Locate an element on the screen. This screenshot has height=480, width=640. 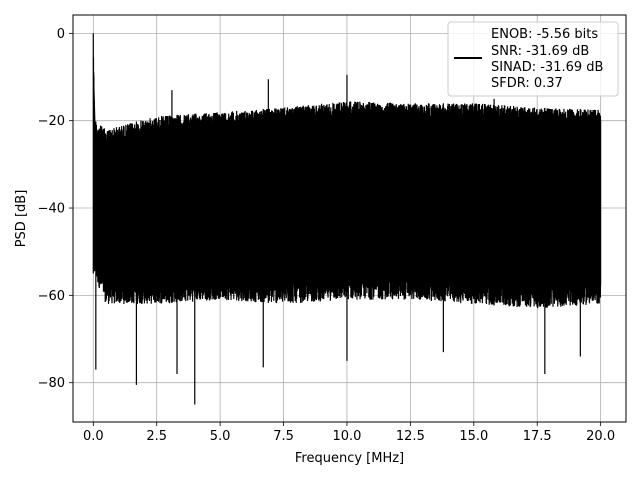
y-tick-label: −20 is located at coordinates (51, 121).